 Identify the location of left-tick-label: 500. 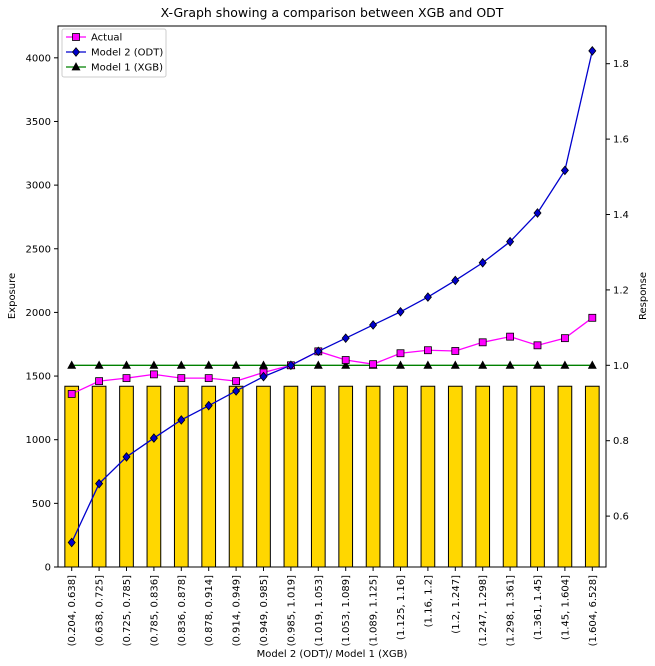
(41, 504).